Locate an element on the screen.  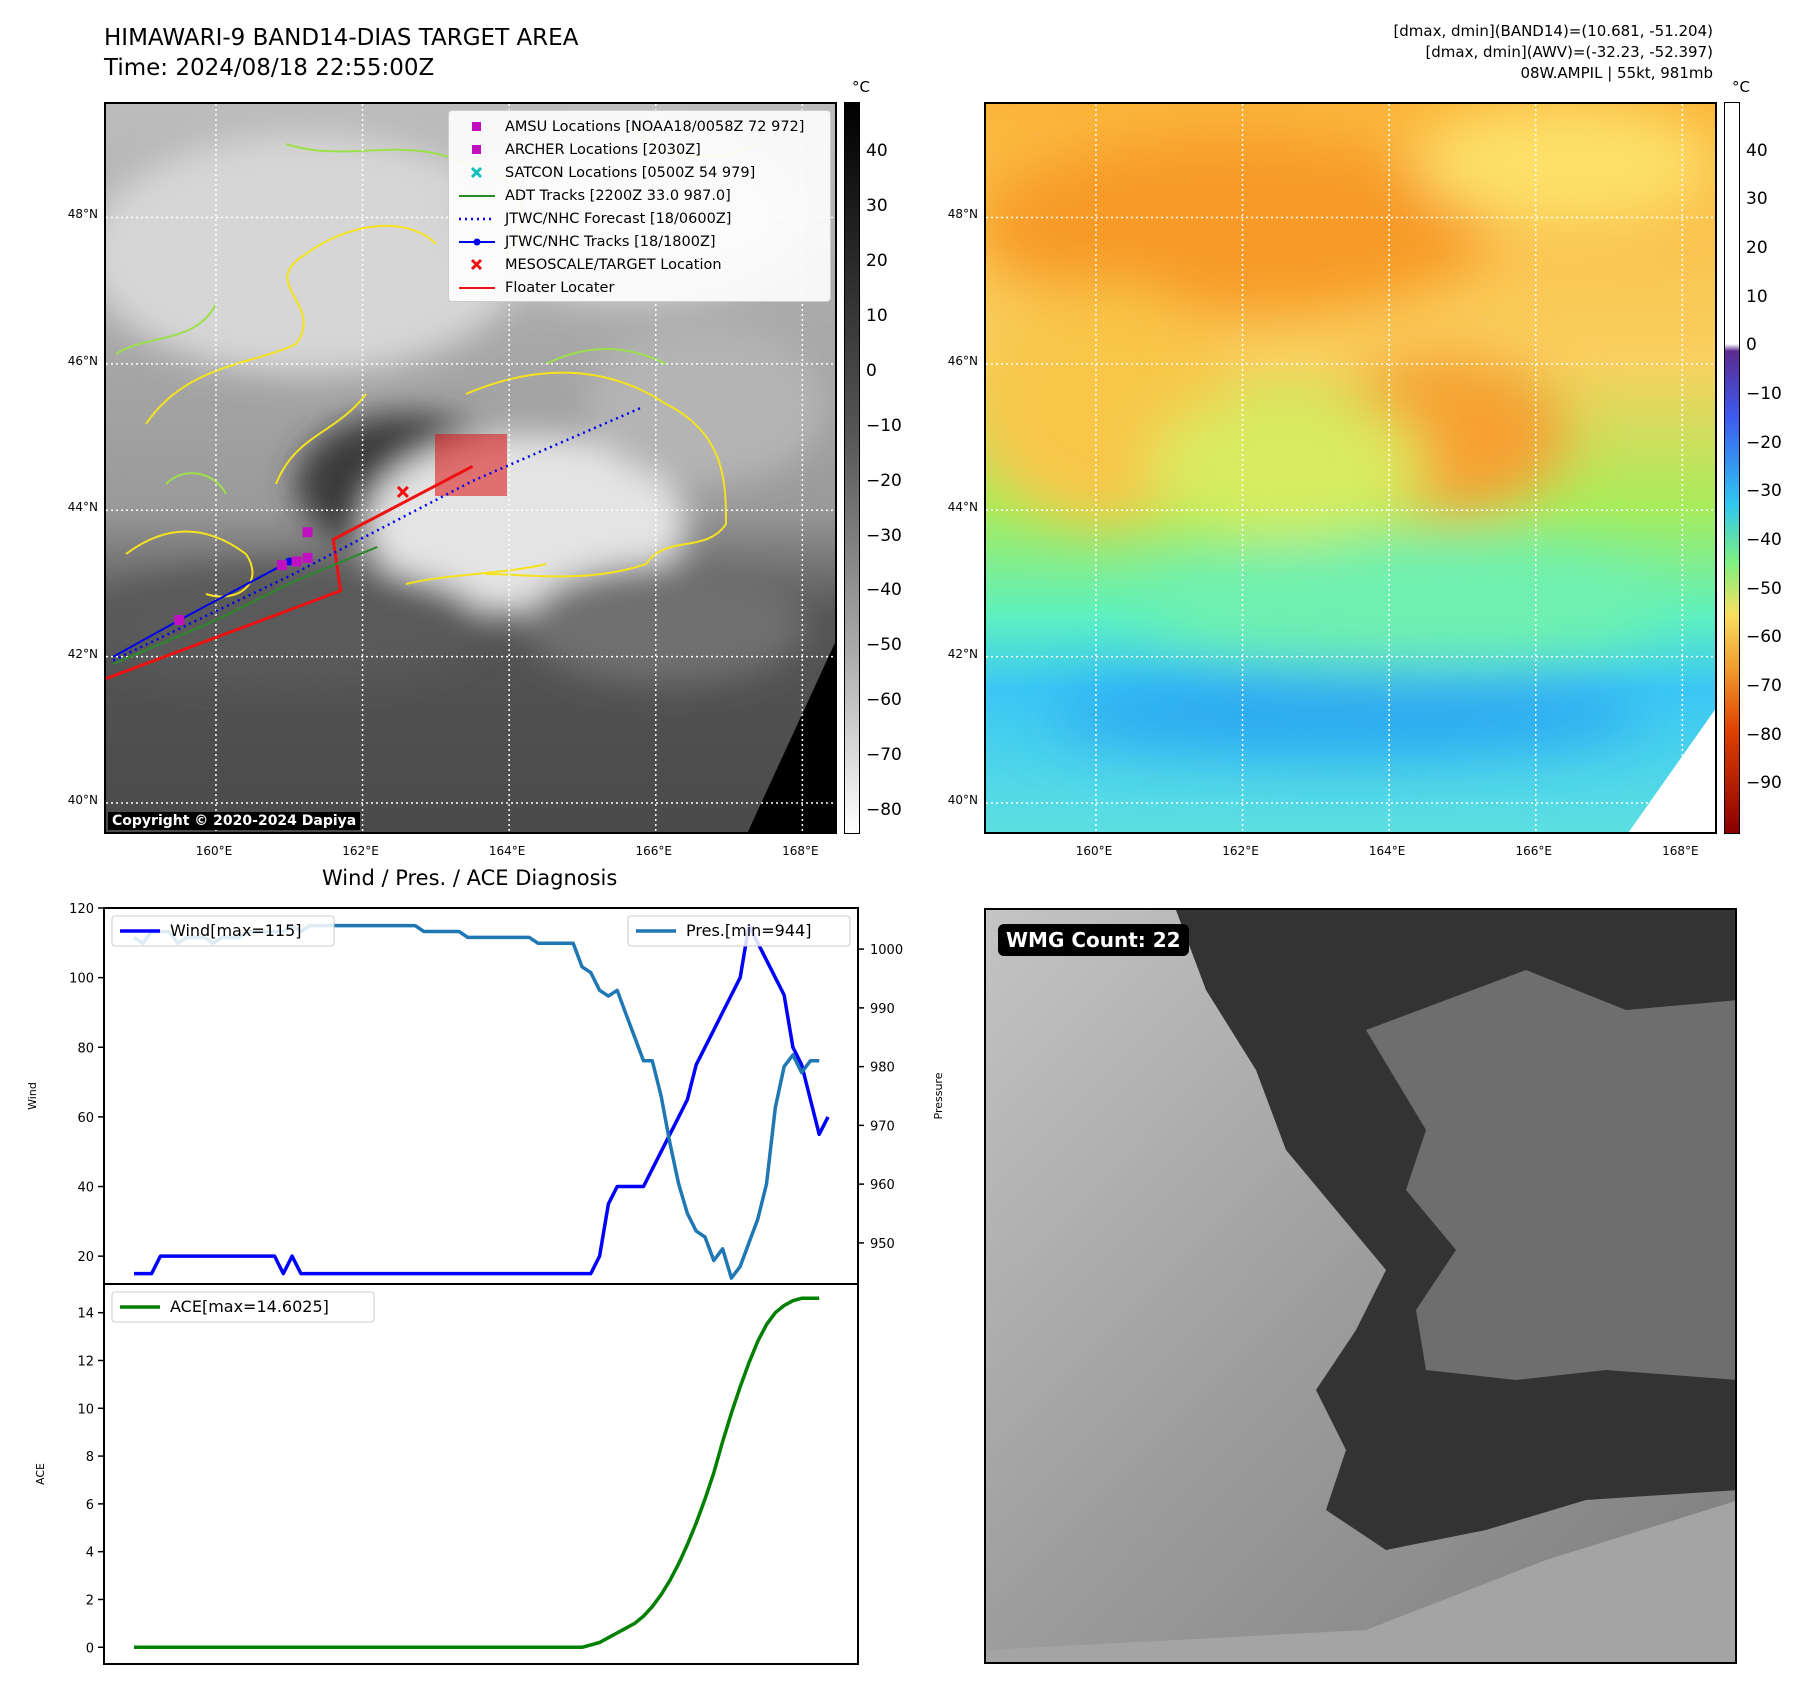
right-lat-tick-4: 40°N is located at coordinates (962, 800).